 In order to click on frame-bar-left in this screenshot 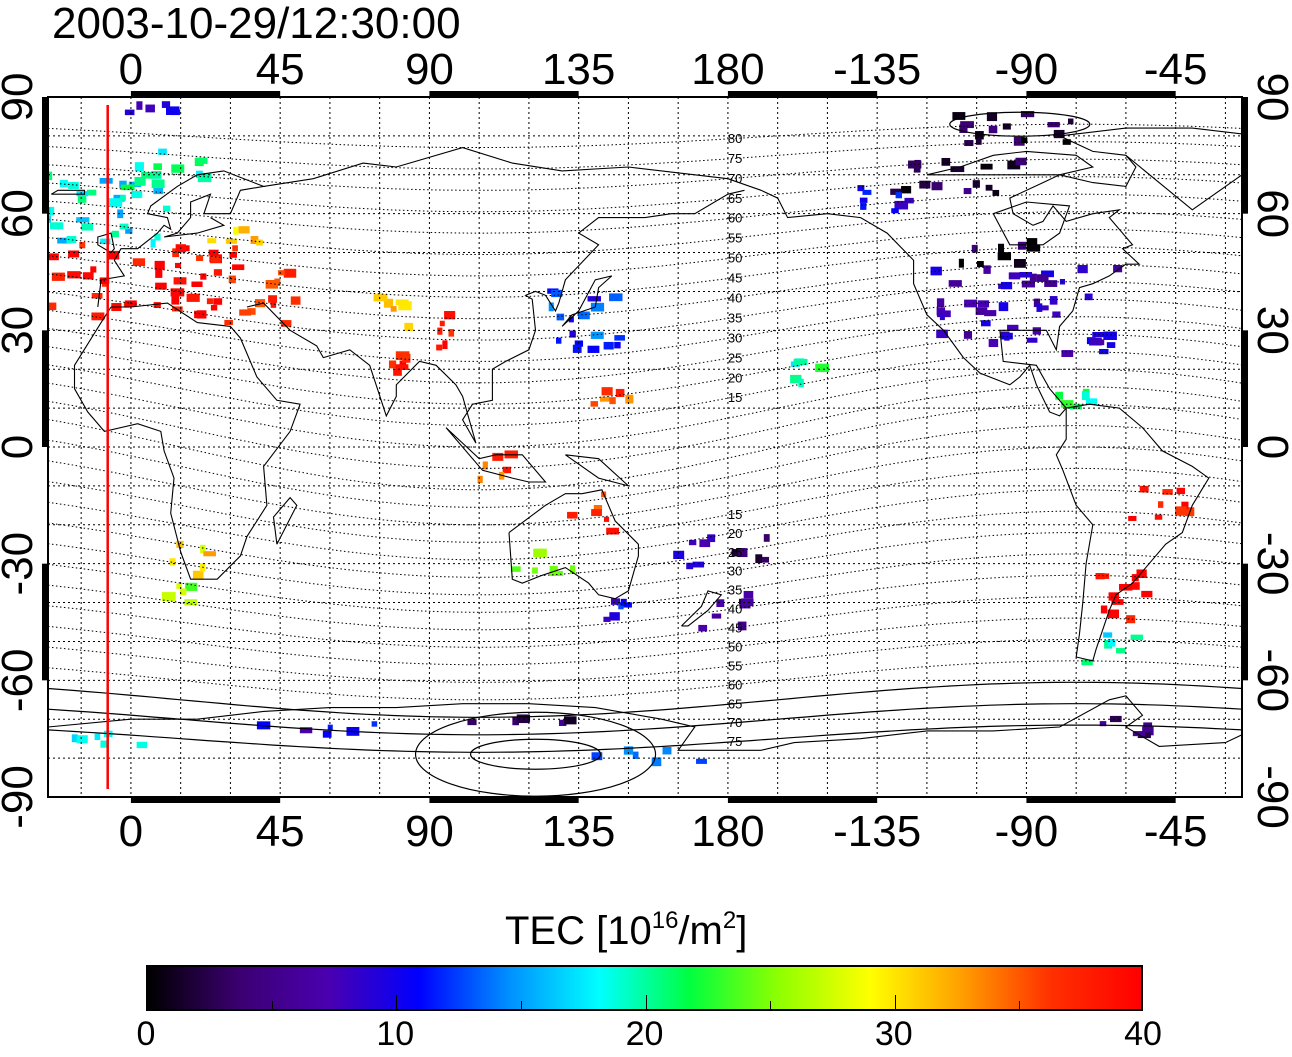, I will do `click(45, 388)`.